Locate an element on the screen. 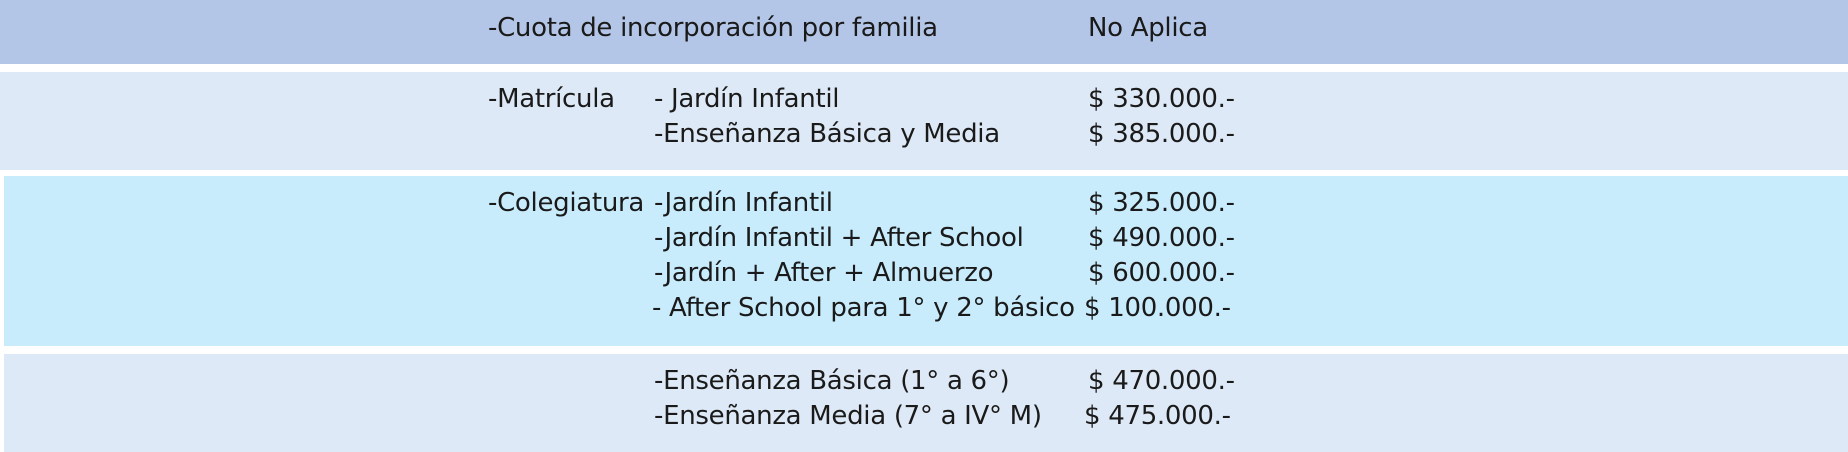 The width and height of the screenshot is (1848, 452). item-price: $ 325.000.- is located at coordinates (1161, 203).